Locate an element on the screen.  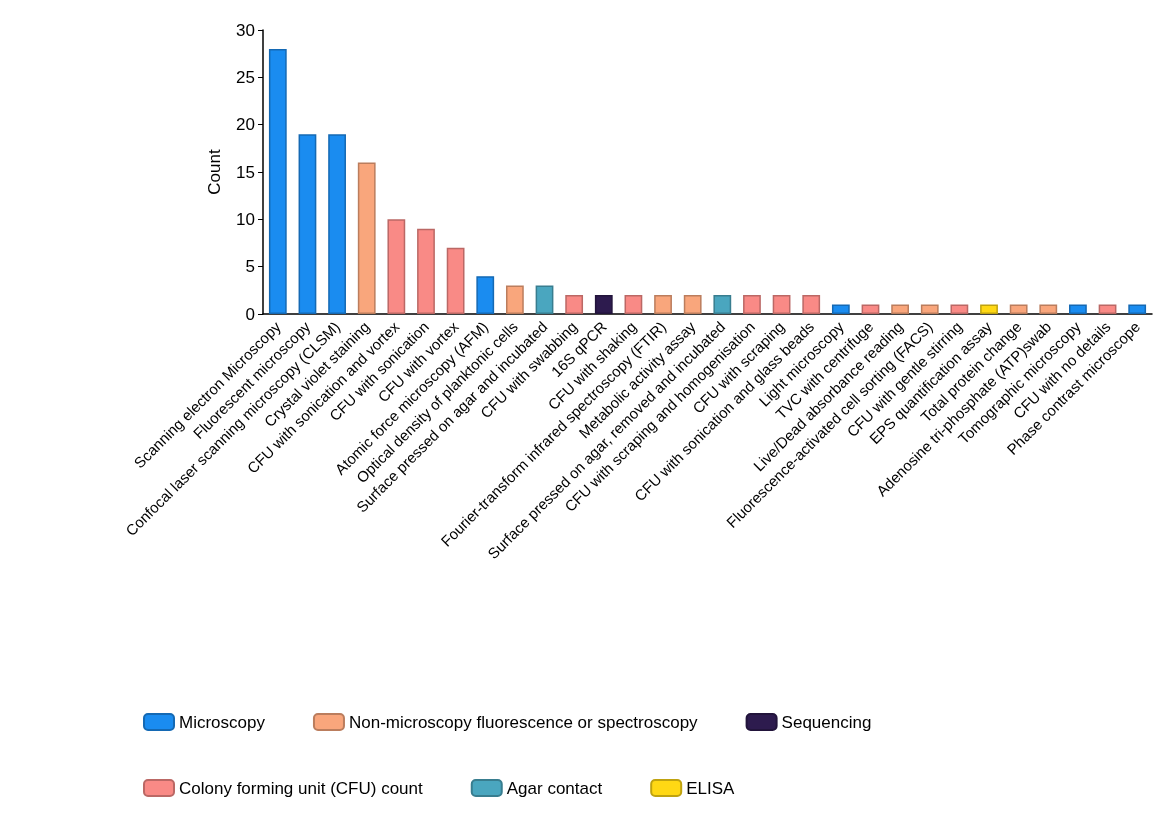
y-tick-label: 20 is located at coordinates (245, 125).